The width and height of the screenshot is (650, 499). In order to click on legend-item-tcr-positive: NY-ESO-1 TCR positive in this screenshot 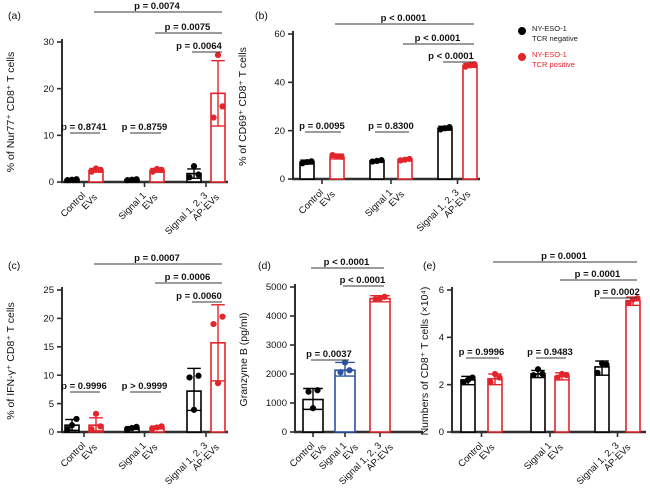, I will do `click(548, 59)`.